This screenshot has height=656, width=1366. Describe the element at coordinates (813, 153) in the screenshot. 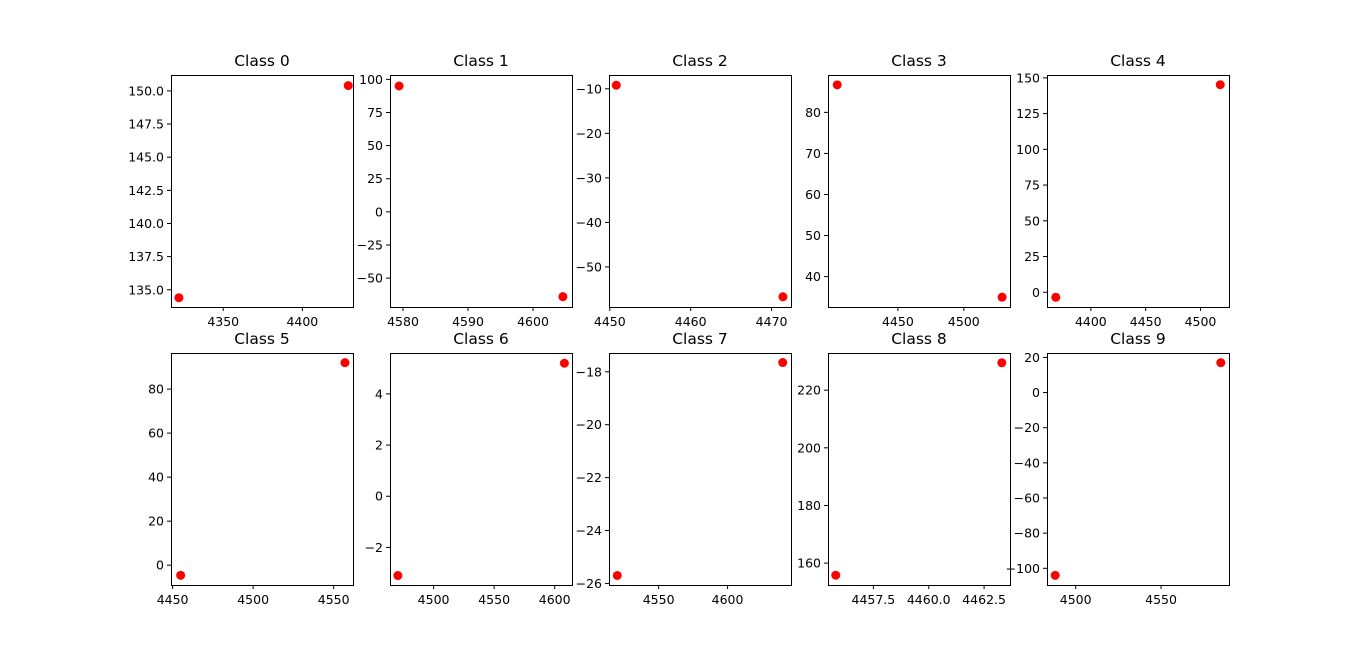

I see `y-tick-label: 70` at that location.